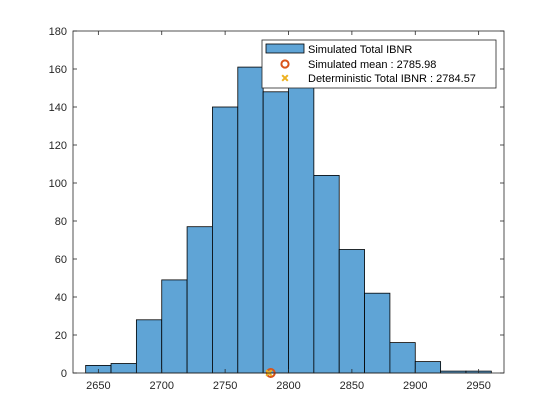 This screenshot has height=420, width=560. Describe the element at coordinates (285, 48) in the screenshot. I see `legend-swatch-histogram` at that location.